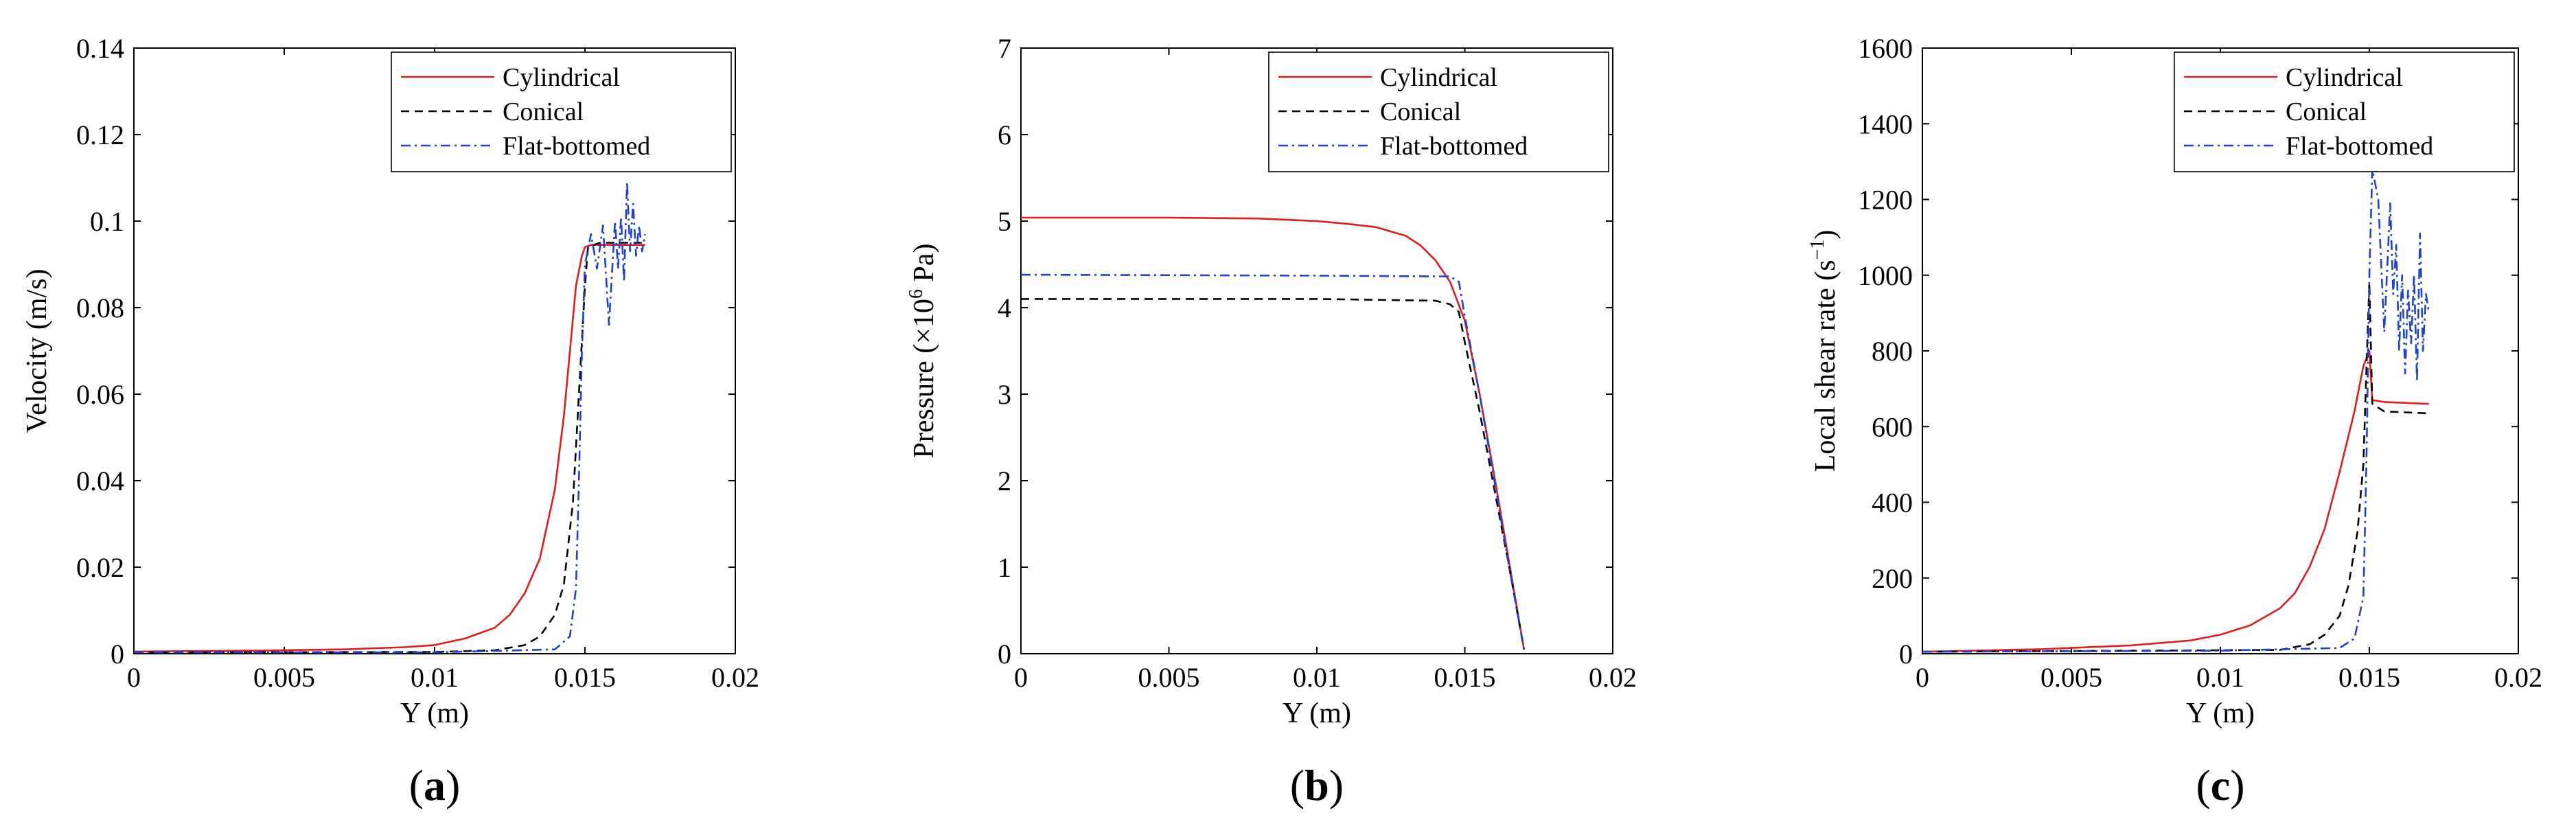 This screenshot has height=824, width=2576. Describe the element at coordinates (1004, 221) in the screenshot. I see `y-tick-label: 5` at that location.